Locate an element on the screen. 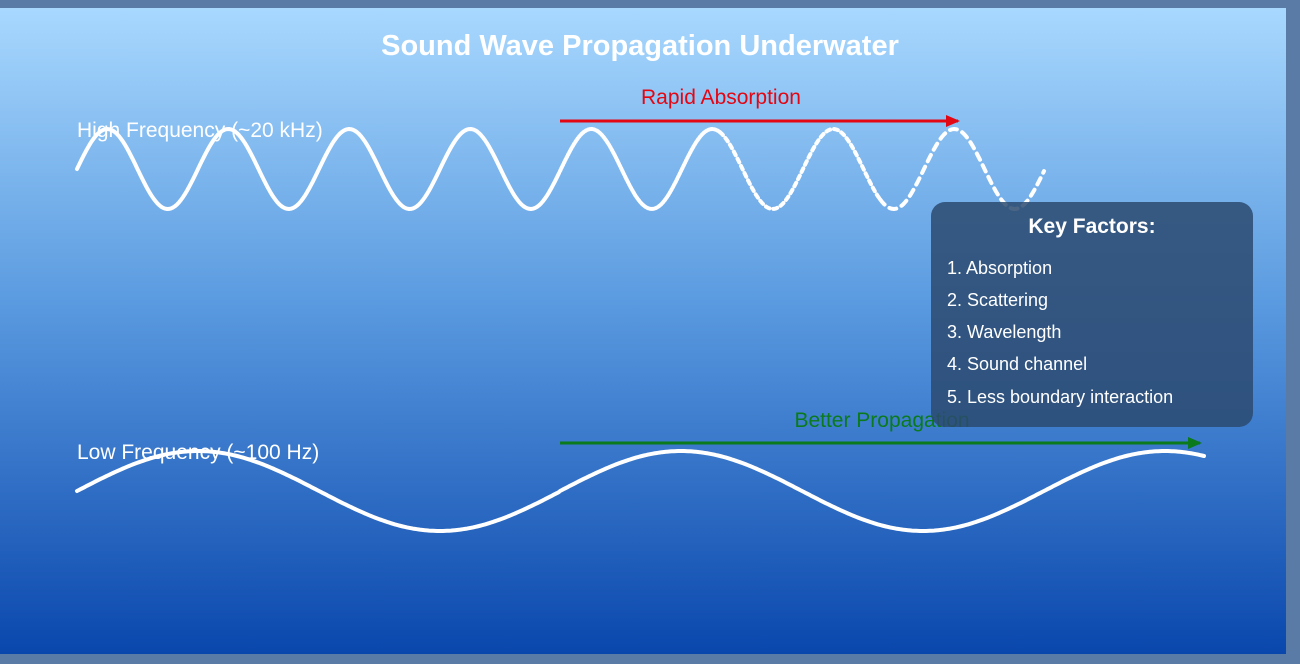 The height and width of the screenshot is (664, 1300). low-frequency-label: Low Frequency (~100 Hz) is located at coordinates (198, 452).